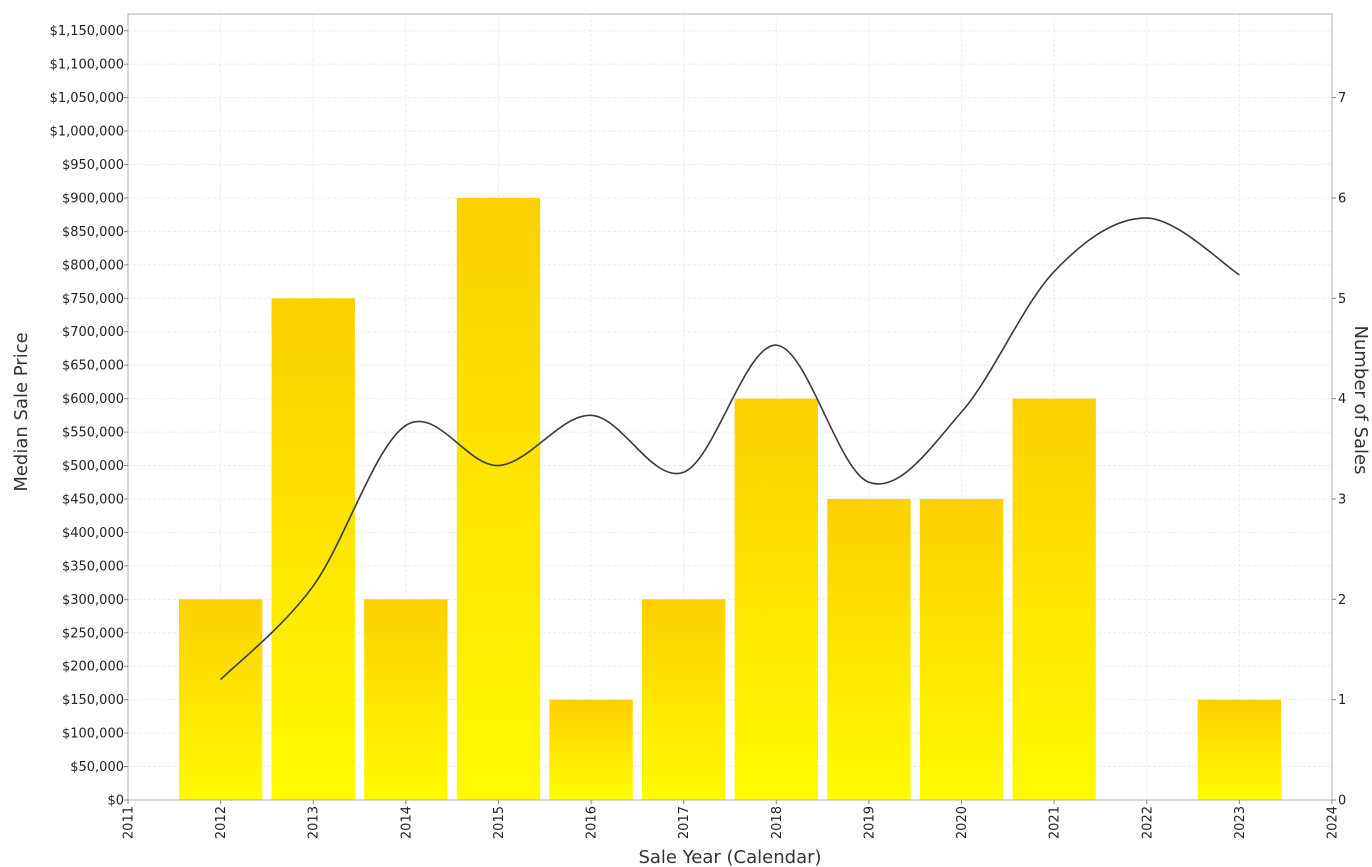 The width and height of the screenshot is (1372, 867). What do you see at coordinates (21, 411) in the screenshot?
I see `y-axis-title: Median Sale Price` at bounding box center [21, 411].